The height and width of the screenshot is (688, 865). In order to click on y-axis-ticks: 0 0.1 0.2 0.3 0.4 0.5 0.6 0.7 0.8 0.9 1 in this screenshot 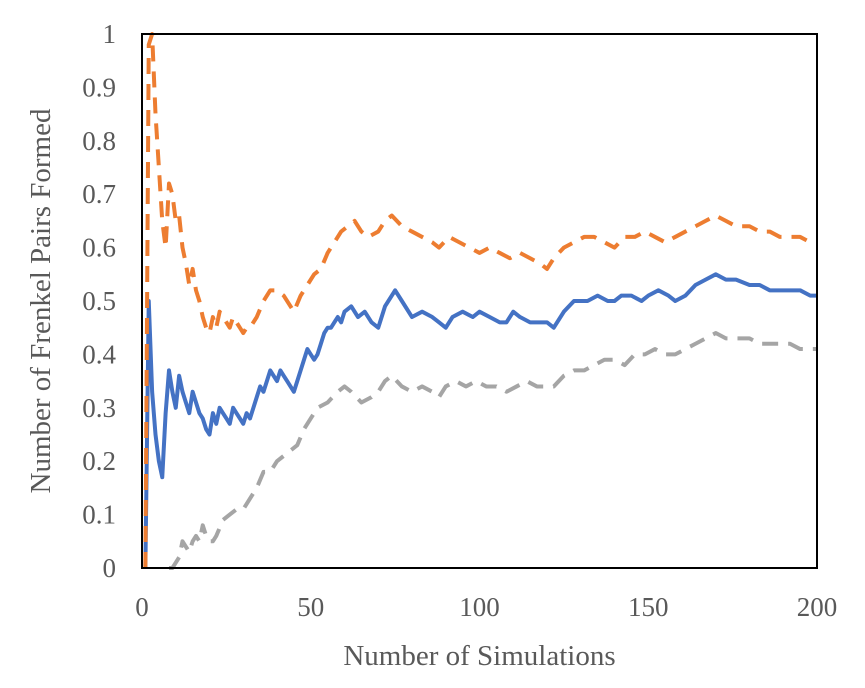, I will do `click(99, 301)`.